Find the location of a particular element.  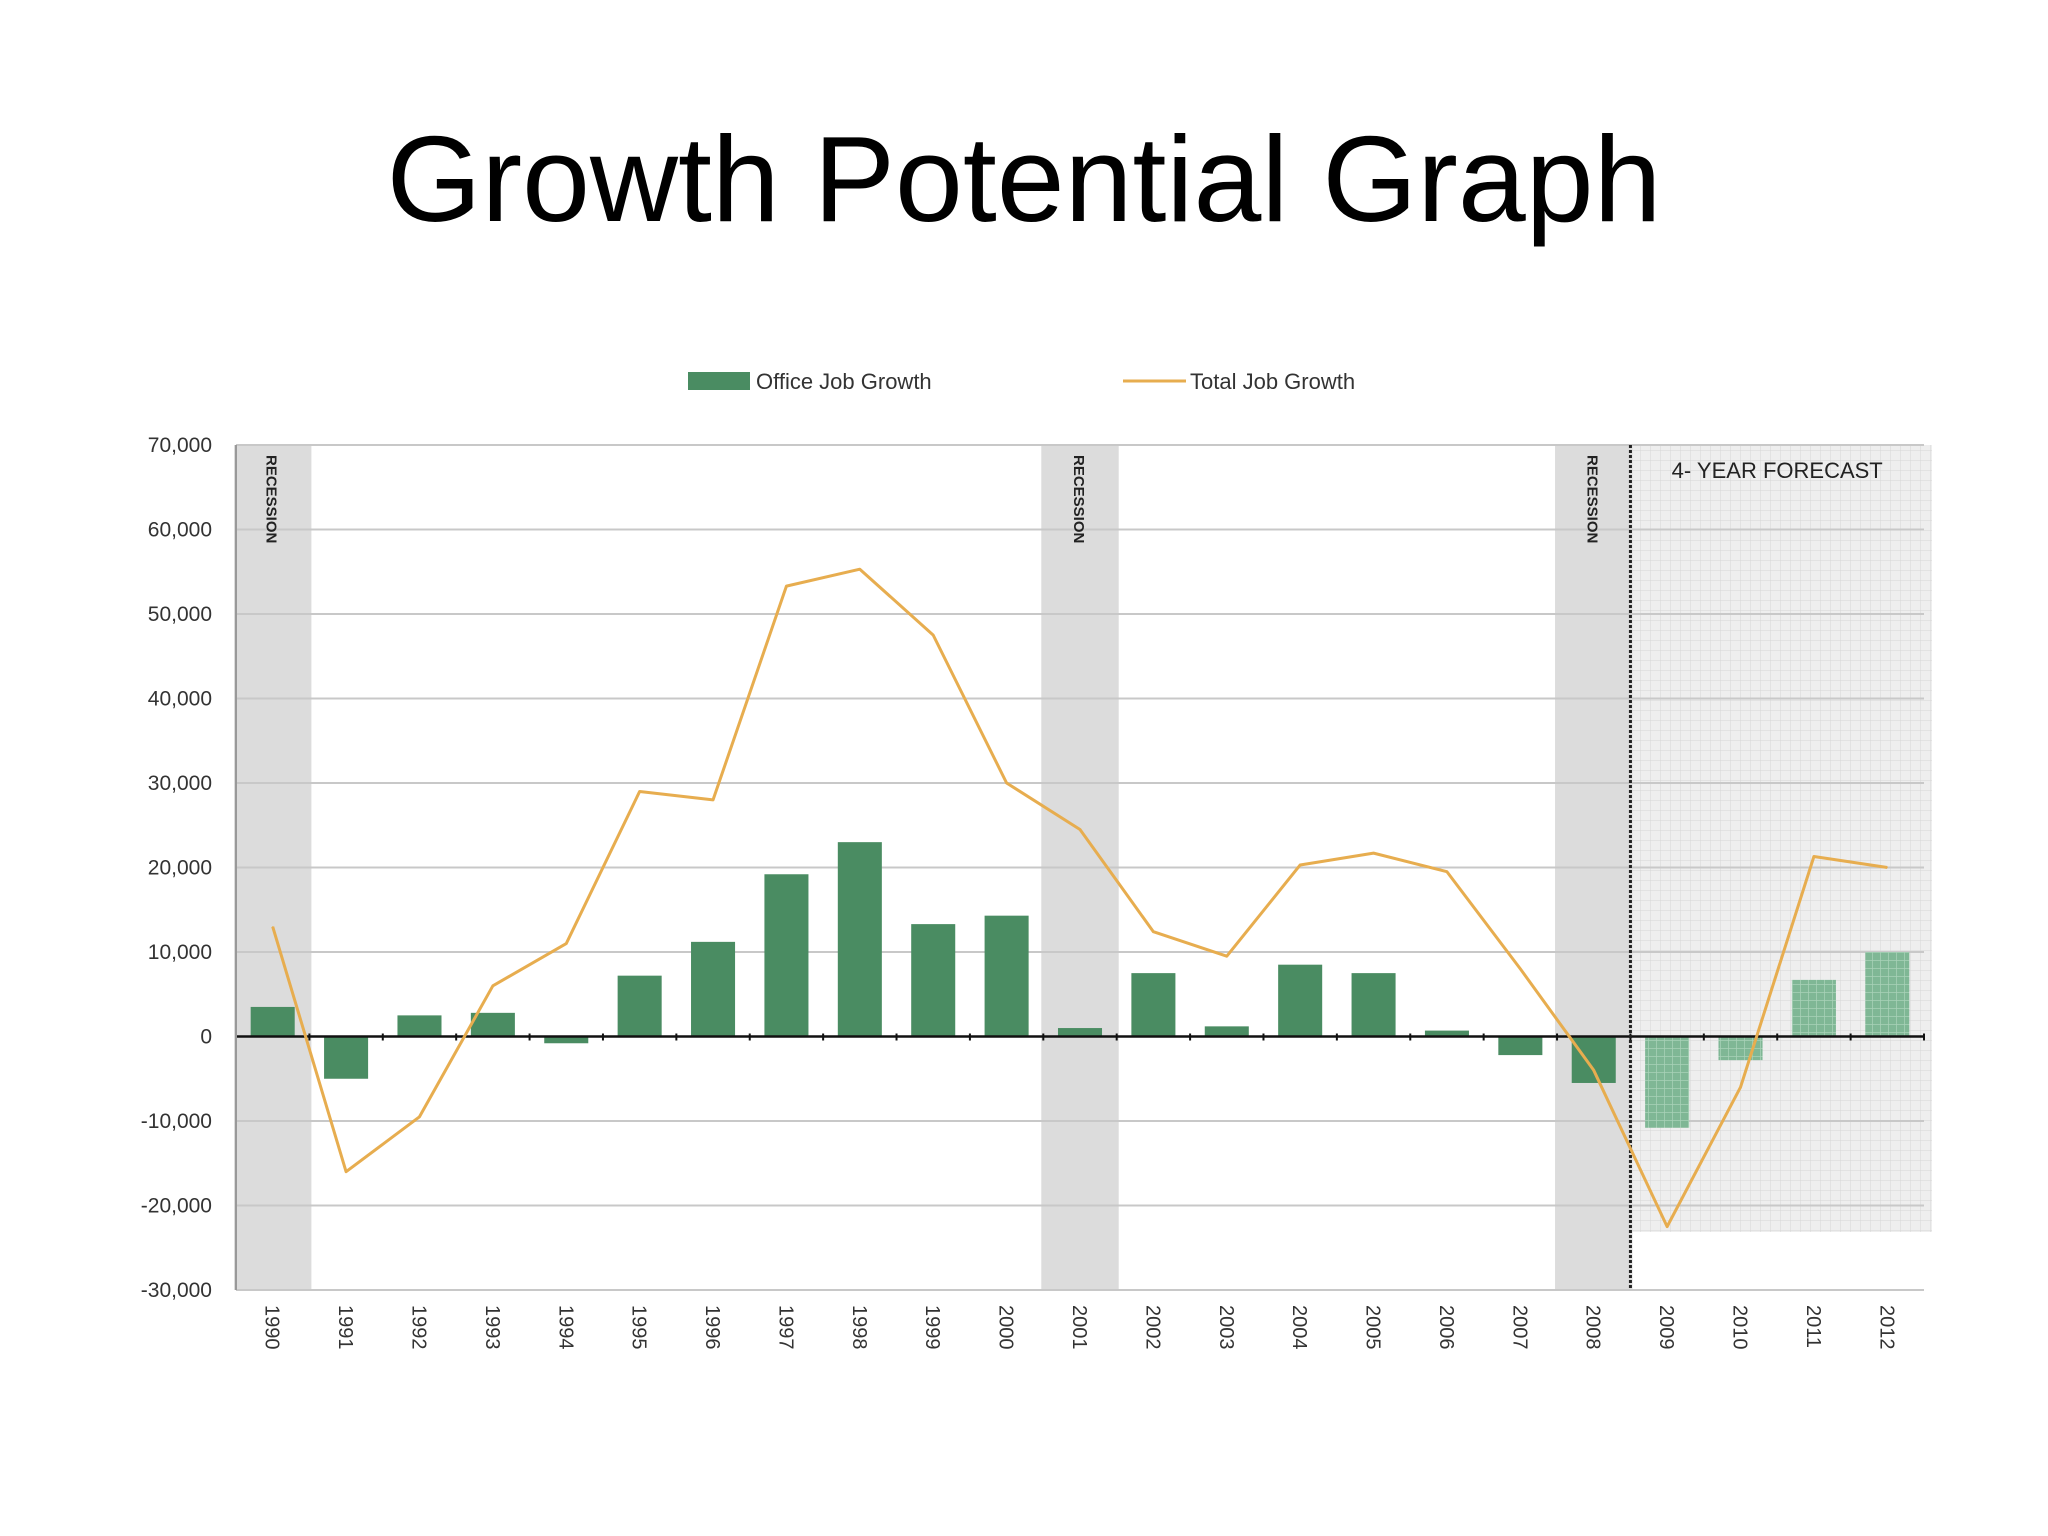

legend-swatch-office is located at coordinates (719, 381).